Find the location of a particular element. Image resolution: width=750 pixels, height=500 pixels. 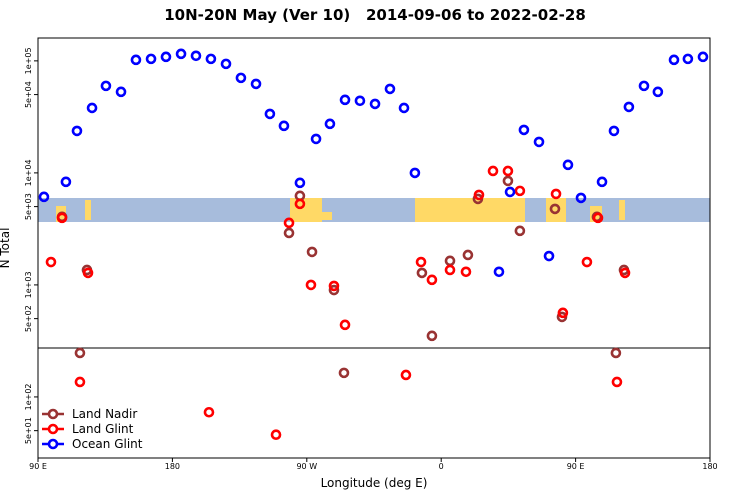

y-tick-label: 5e+01 is located at coordinates (28, 430).